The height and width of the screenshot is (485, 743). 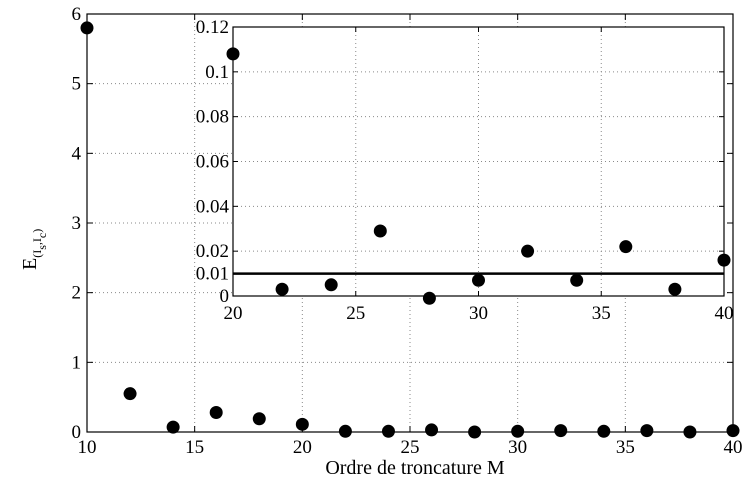 What do you see at coordinates (625, 447) in the screenshot?
I see `main-x-tick-label: 35` at bounding box center [625, 447].